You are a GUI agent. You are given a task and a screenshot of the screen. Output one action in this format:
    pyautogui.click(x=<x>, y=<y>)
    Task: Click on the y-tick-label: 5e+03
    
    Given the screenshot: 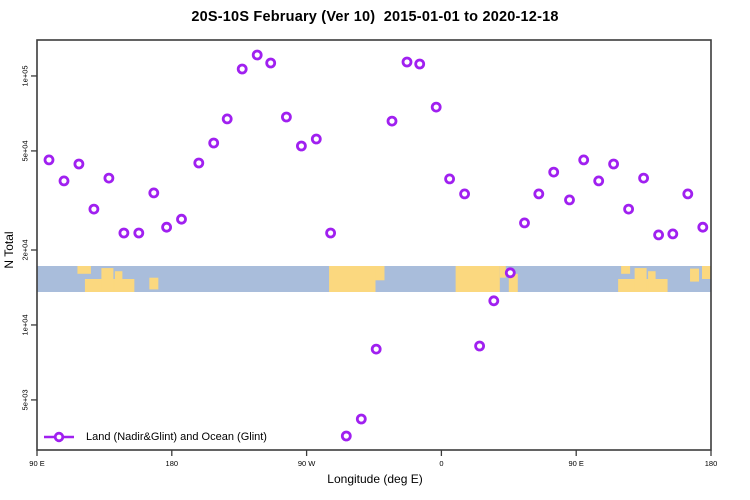 What is the action you would take?
    pyautogui.click(x=24, y=399)
    